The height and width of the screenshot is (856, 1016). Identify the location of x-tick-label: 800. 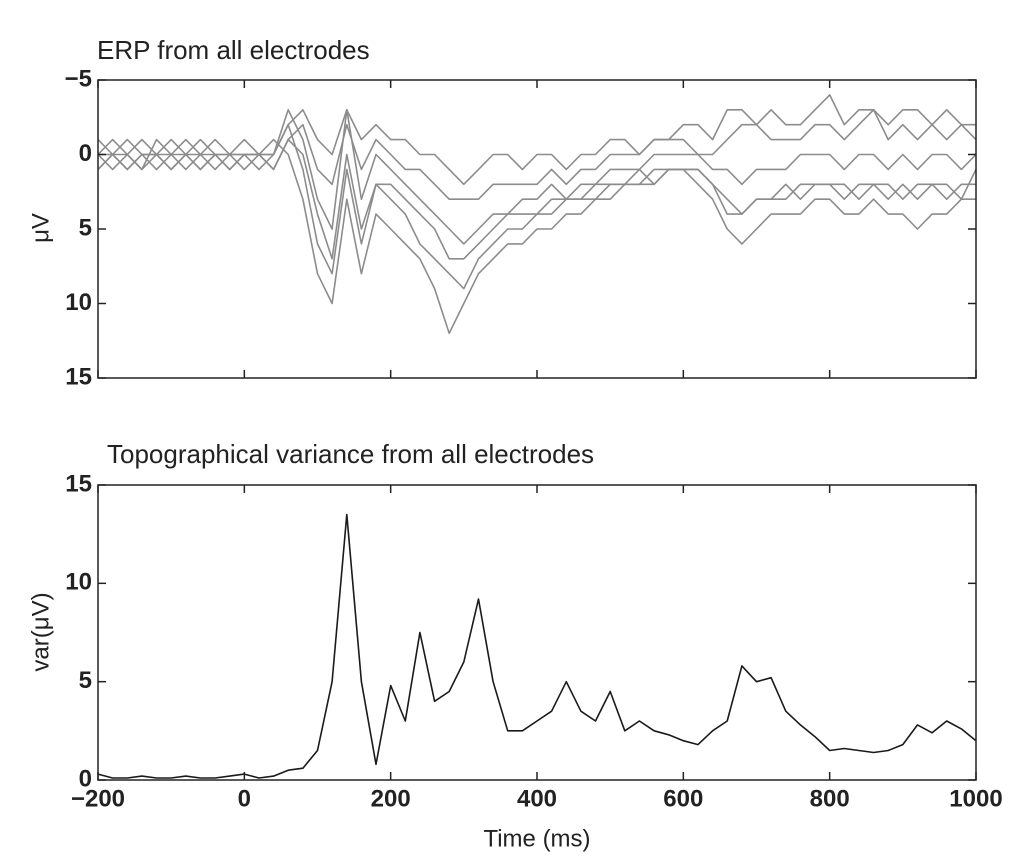
(830, 798).